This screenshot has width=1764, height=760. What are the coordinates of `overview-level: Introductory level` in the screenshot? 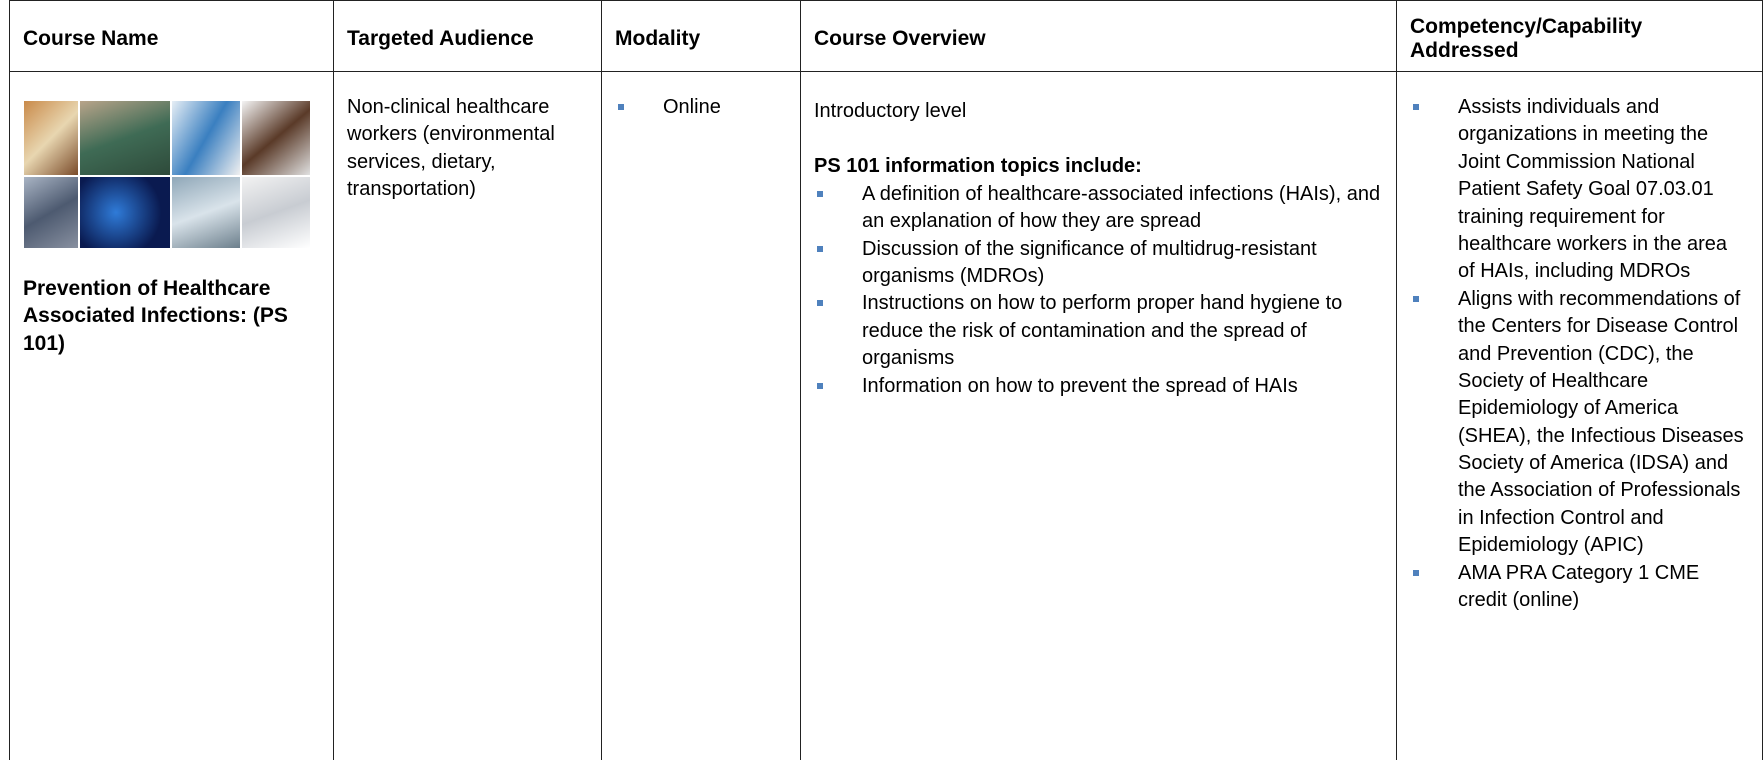 It's located at (1098, 111).